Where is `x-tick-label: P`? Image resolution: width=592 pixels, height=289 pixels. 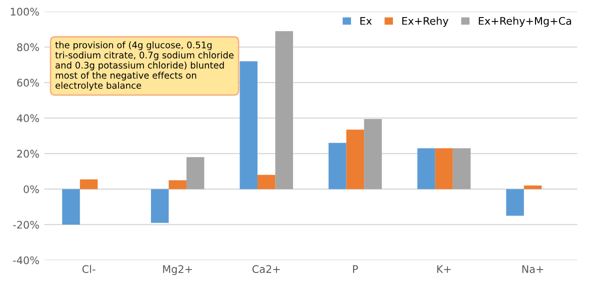
x-tick-label: P is located at coordinates (355, 269).